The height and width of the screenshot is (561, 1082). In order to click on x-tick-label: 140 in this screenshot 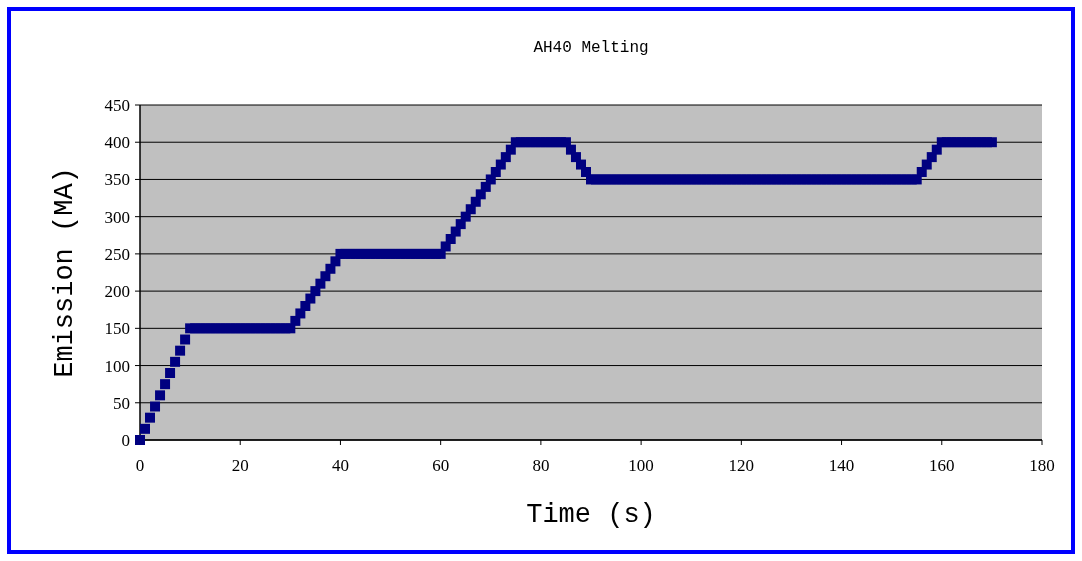, I will do `click(841, 465)`.